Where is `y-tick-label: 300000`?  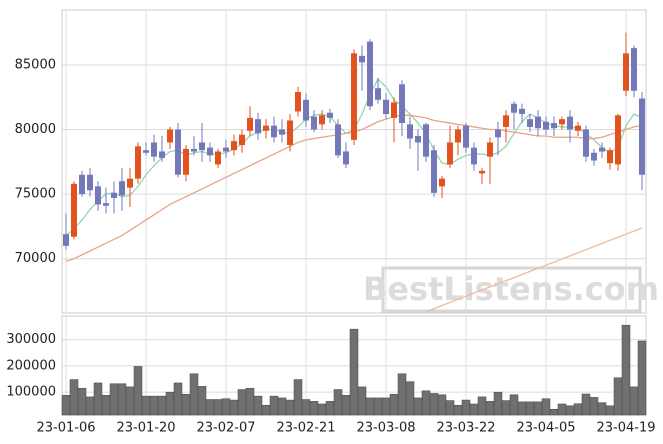
y-tick-label: 300000 is located at coordinates (31, 339).